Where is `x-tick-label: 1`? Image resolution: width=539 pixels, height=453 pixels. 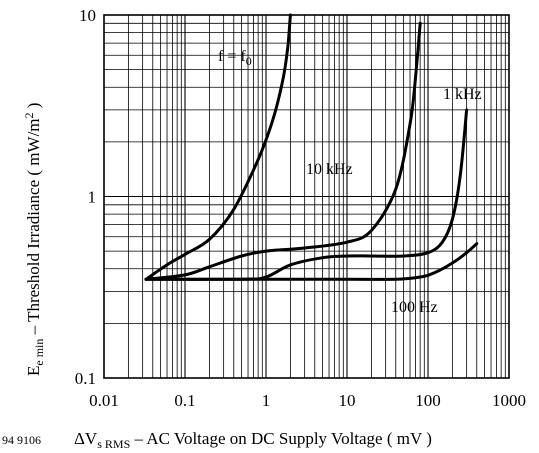 x-tick-label: 1 is located at coordinates (266, 400).